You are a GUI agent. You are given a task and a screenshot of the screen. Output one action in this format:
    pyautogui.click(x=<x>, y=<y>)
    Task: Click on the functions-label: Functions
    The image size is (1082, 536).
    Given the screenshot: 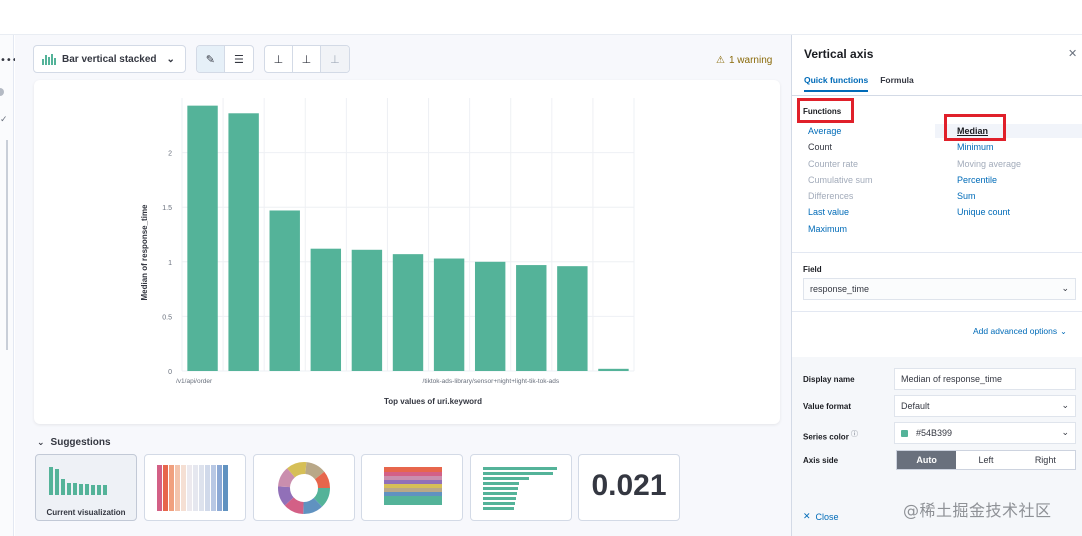 What is the action you would take?
    pyautogui.click(x=822, y=111)
    